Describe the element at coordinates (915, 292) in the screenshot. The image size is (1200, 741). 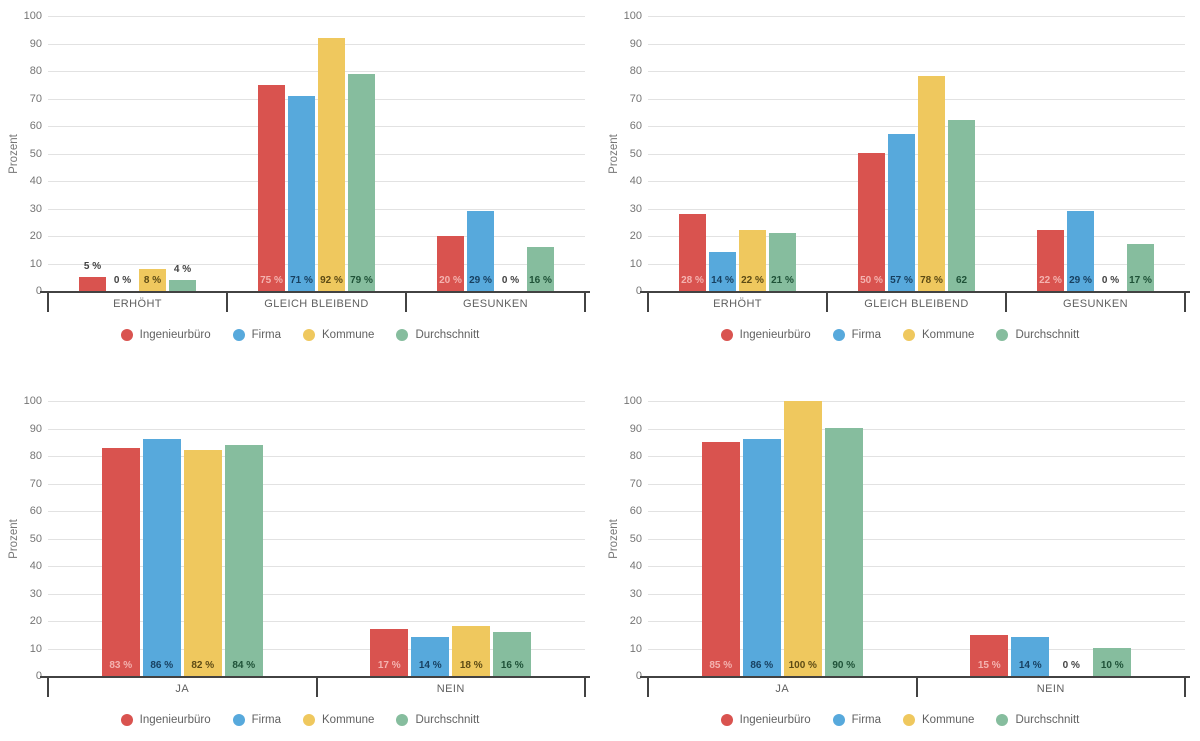
I see `x-axis-line` at that location.